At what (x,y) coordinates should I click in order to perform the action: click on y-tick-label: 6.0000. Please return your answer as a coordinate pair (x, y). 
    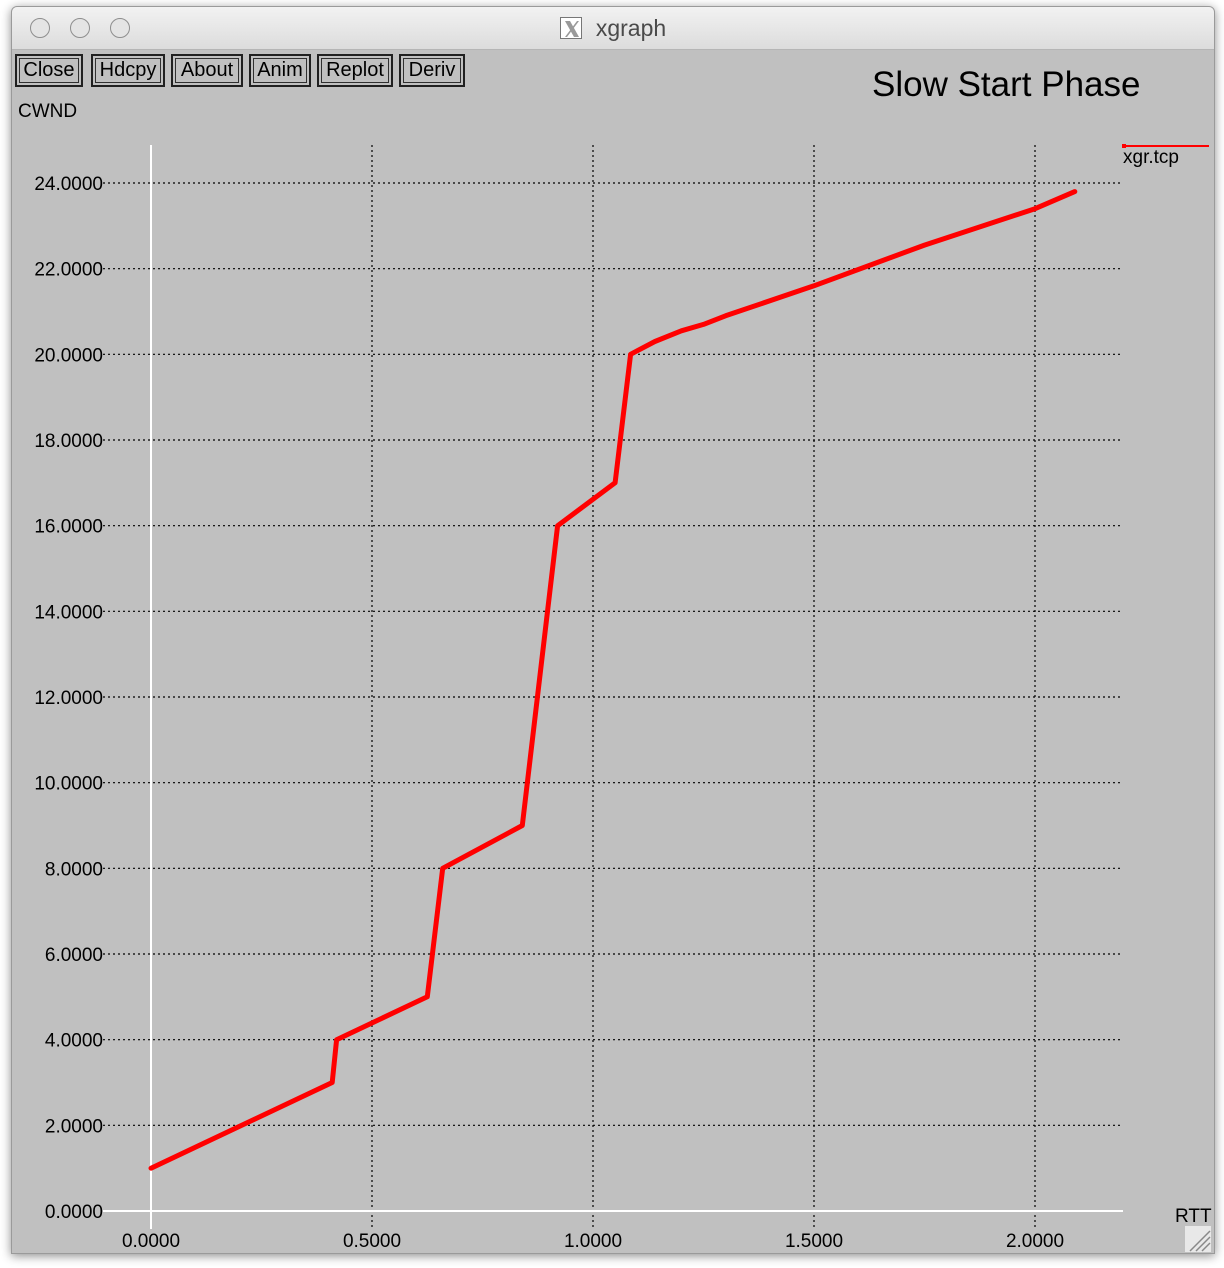
    Looking at the image, I should click on (74, 955).